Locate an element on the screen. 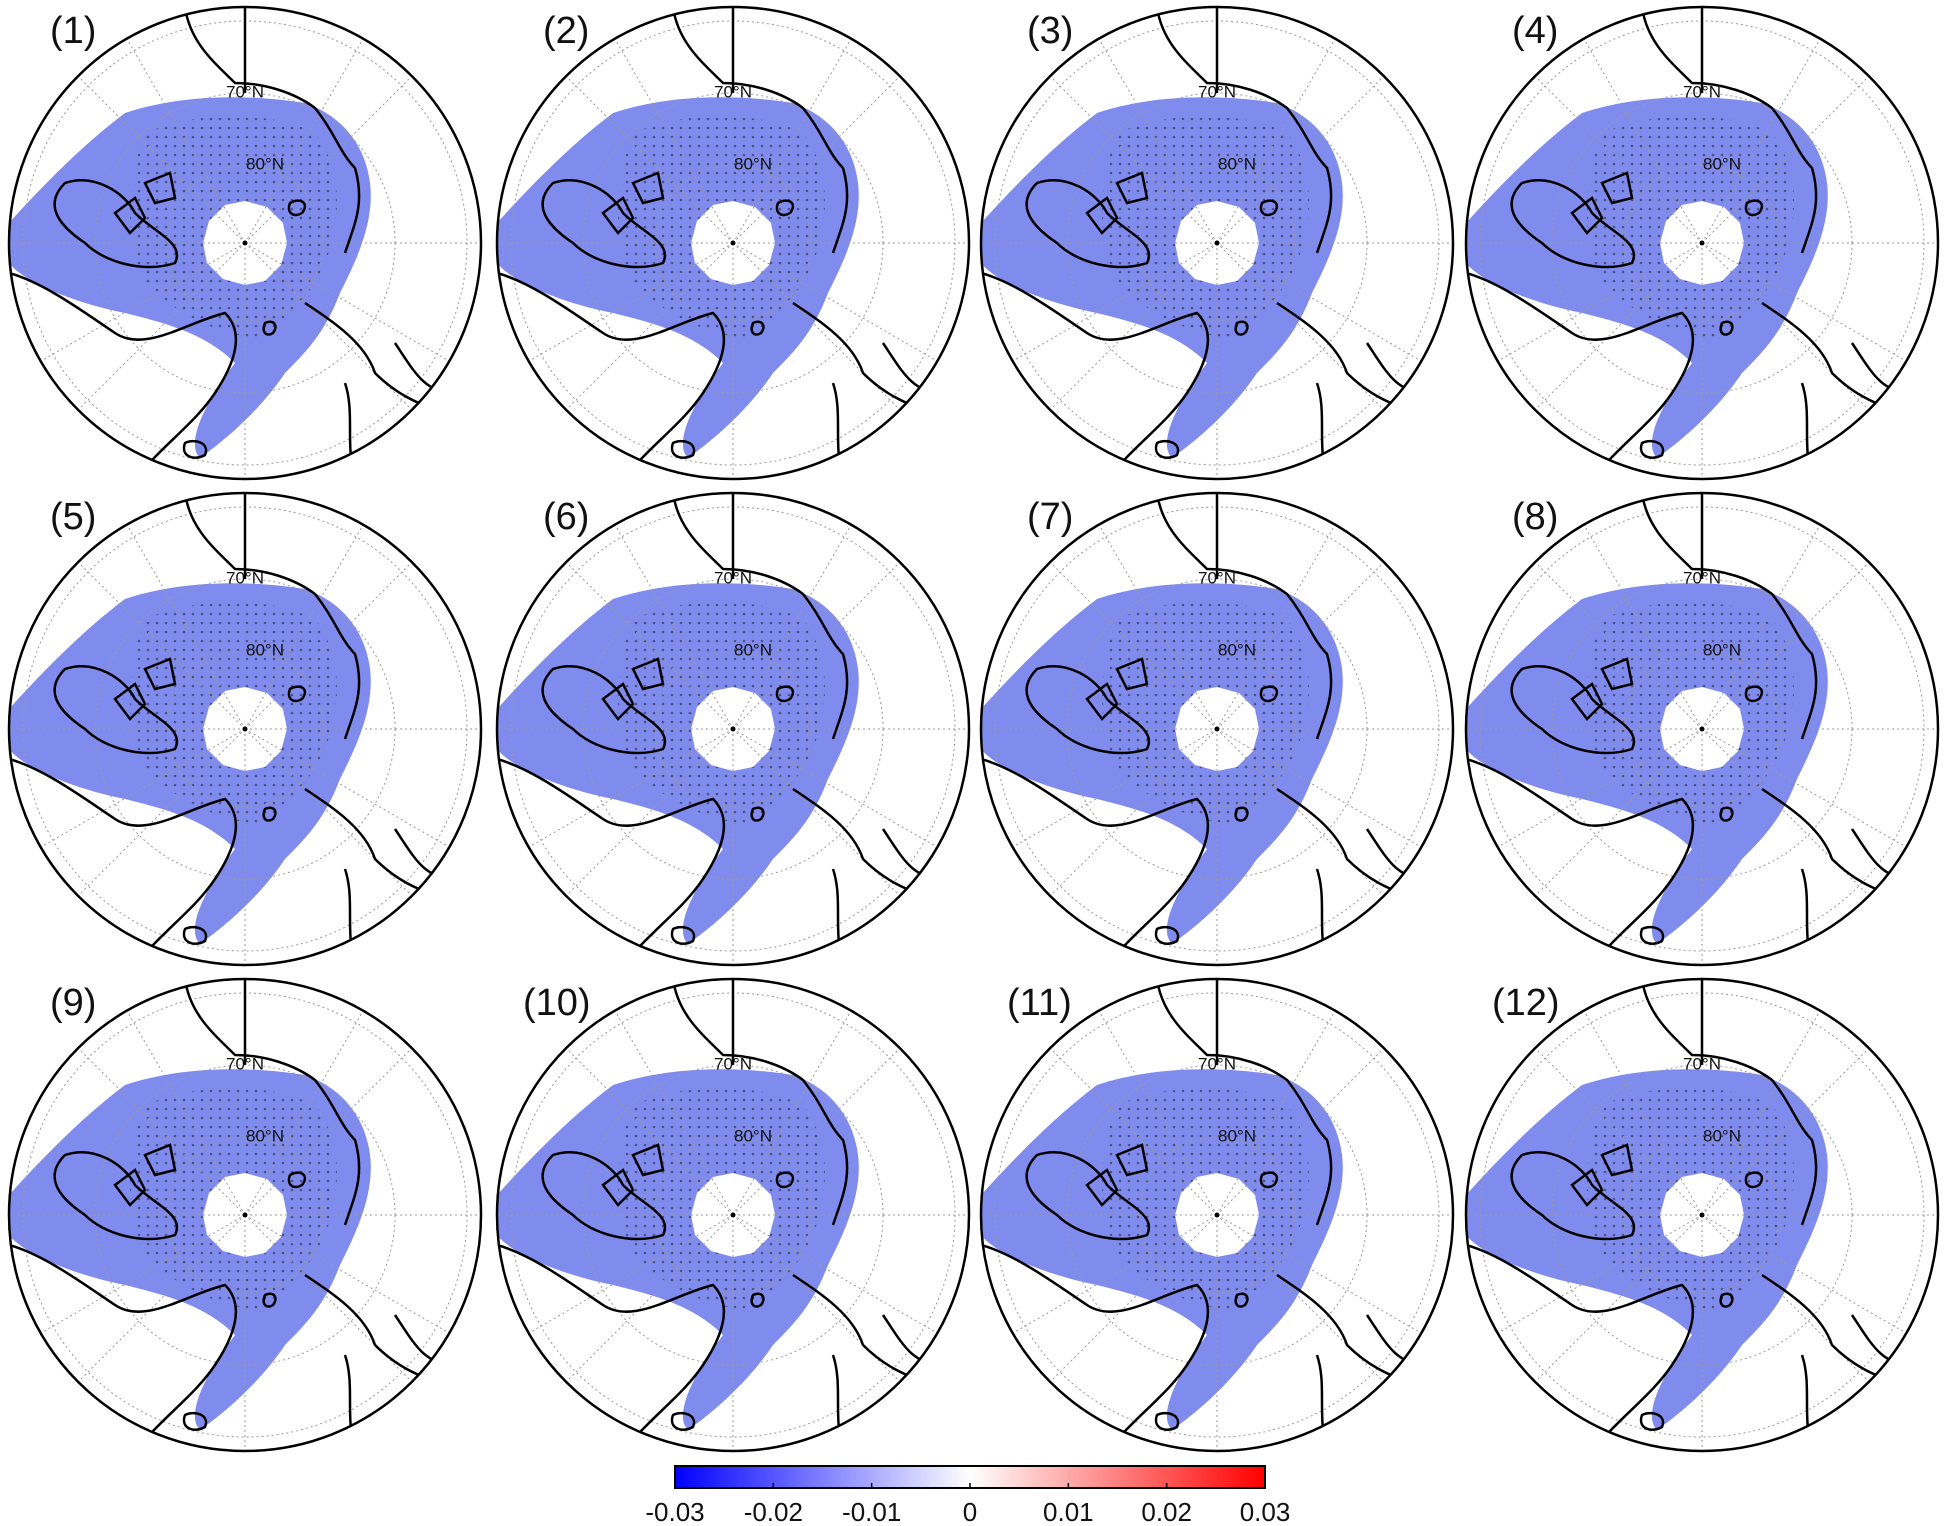  colorbar-tick-label: 0 is located at coordinates (970, 1511).